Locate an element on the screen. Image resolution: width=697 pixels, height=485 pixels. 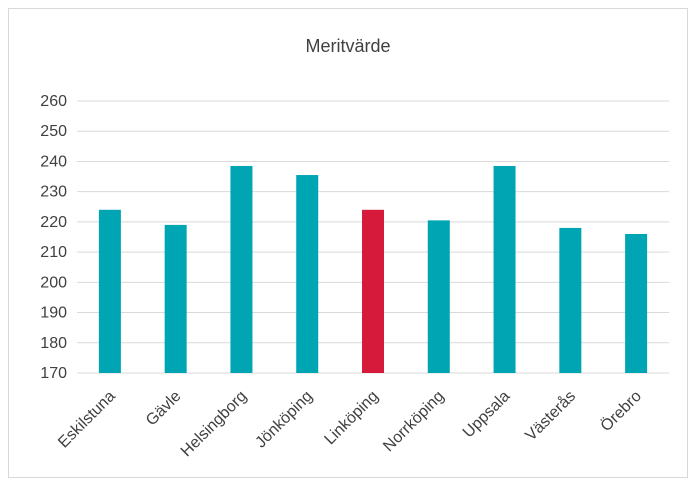
x-category-label: Örebro is located at coordinates (621, 411).